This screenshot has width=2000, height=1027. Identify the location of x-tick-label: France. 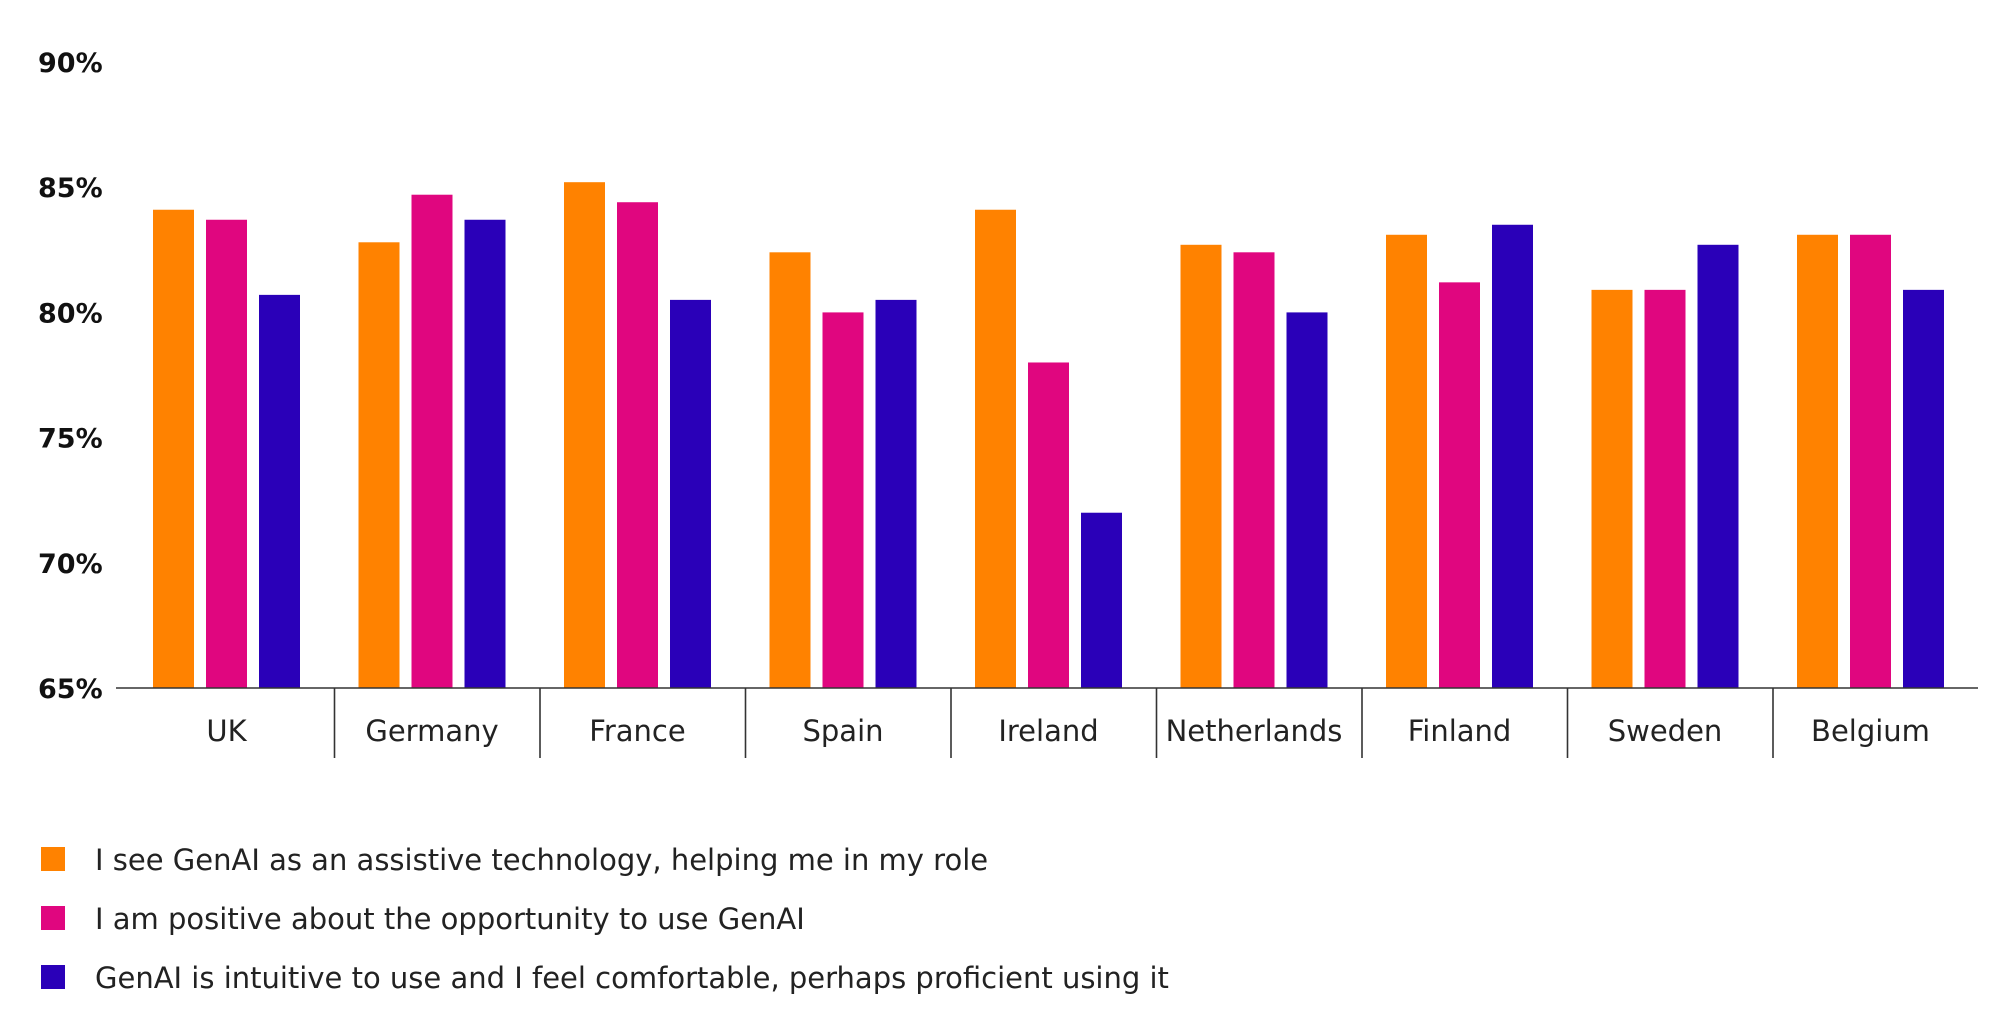
(637, 731).